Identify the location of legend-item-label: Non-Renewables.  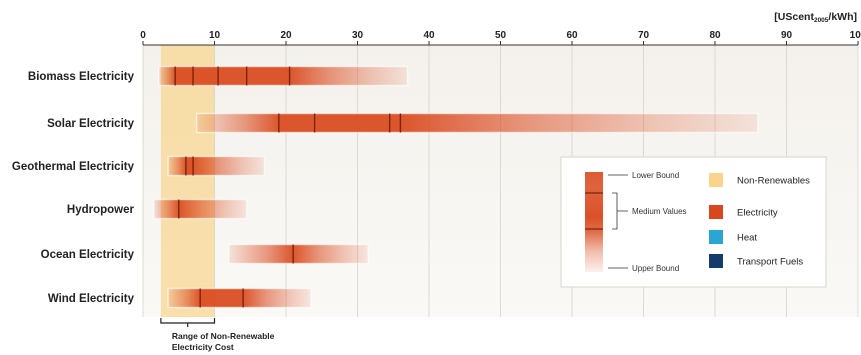
(773, 181).